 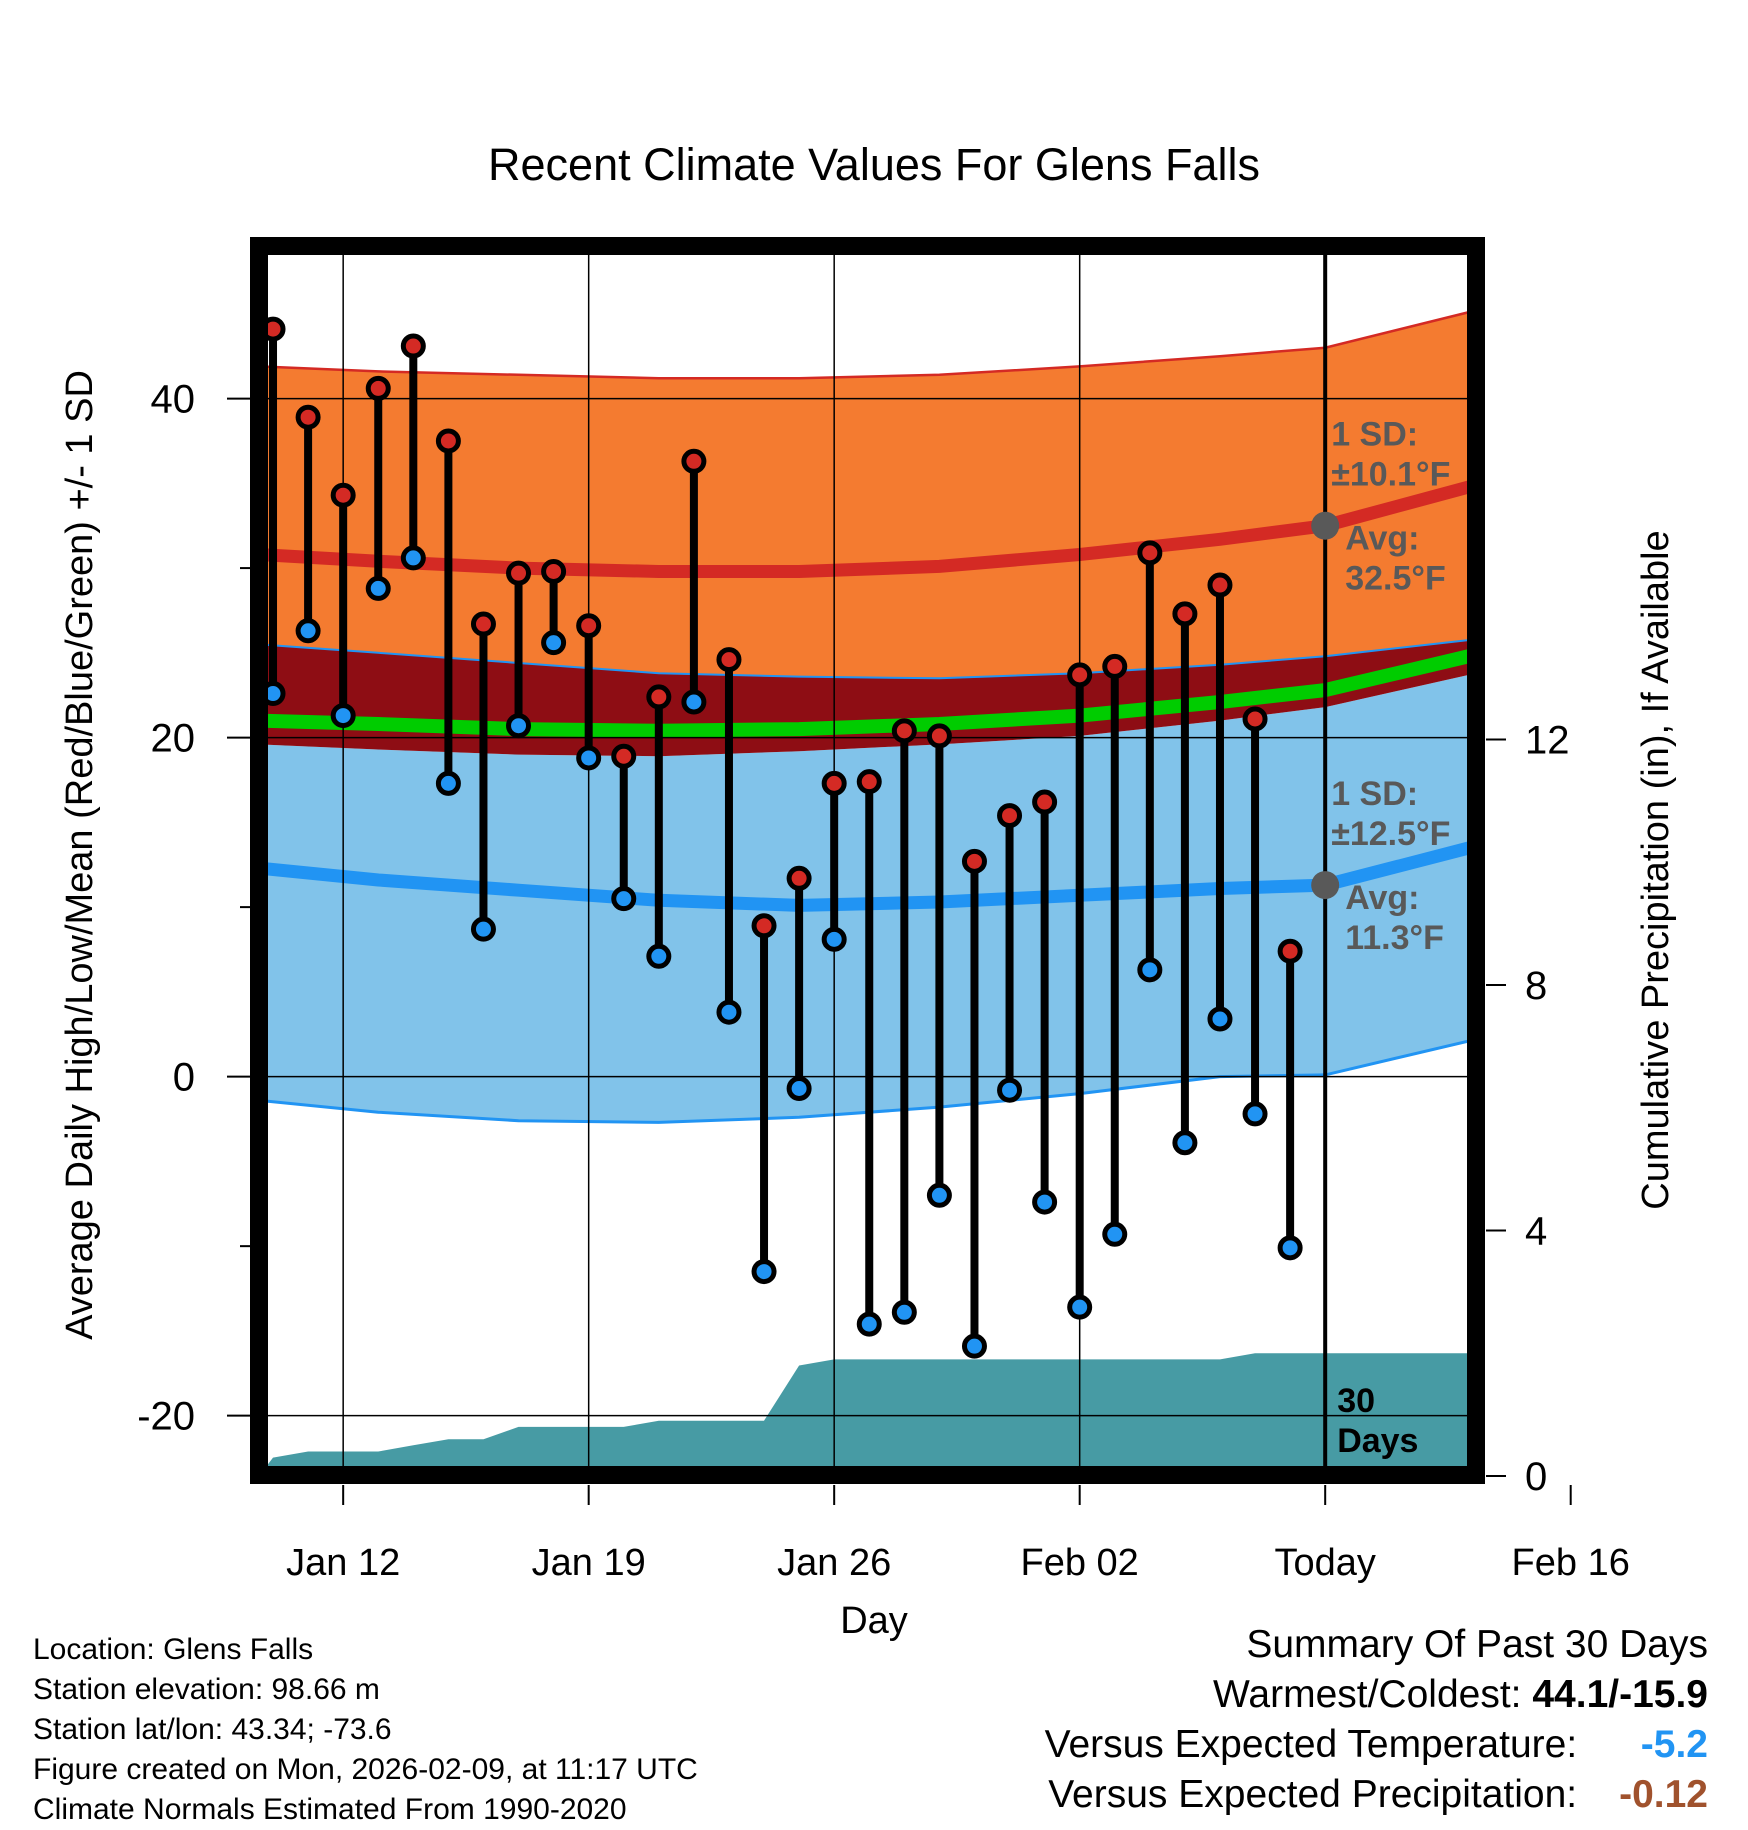 I want to click on precip-days-count: 30, so click(x=1356, y=1401).